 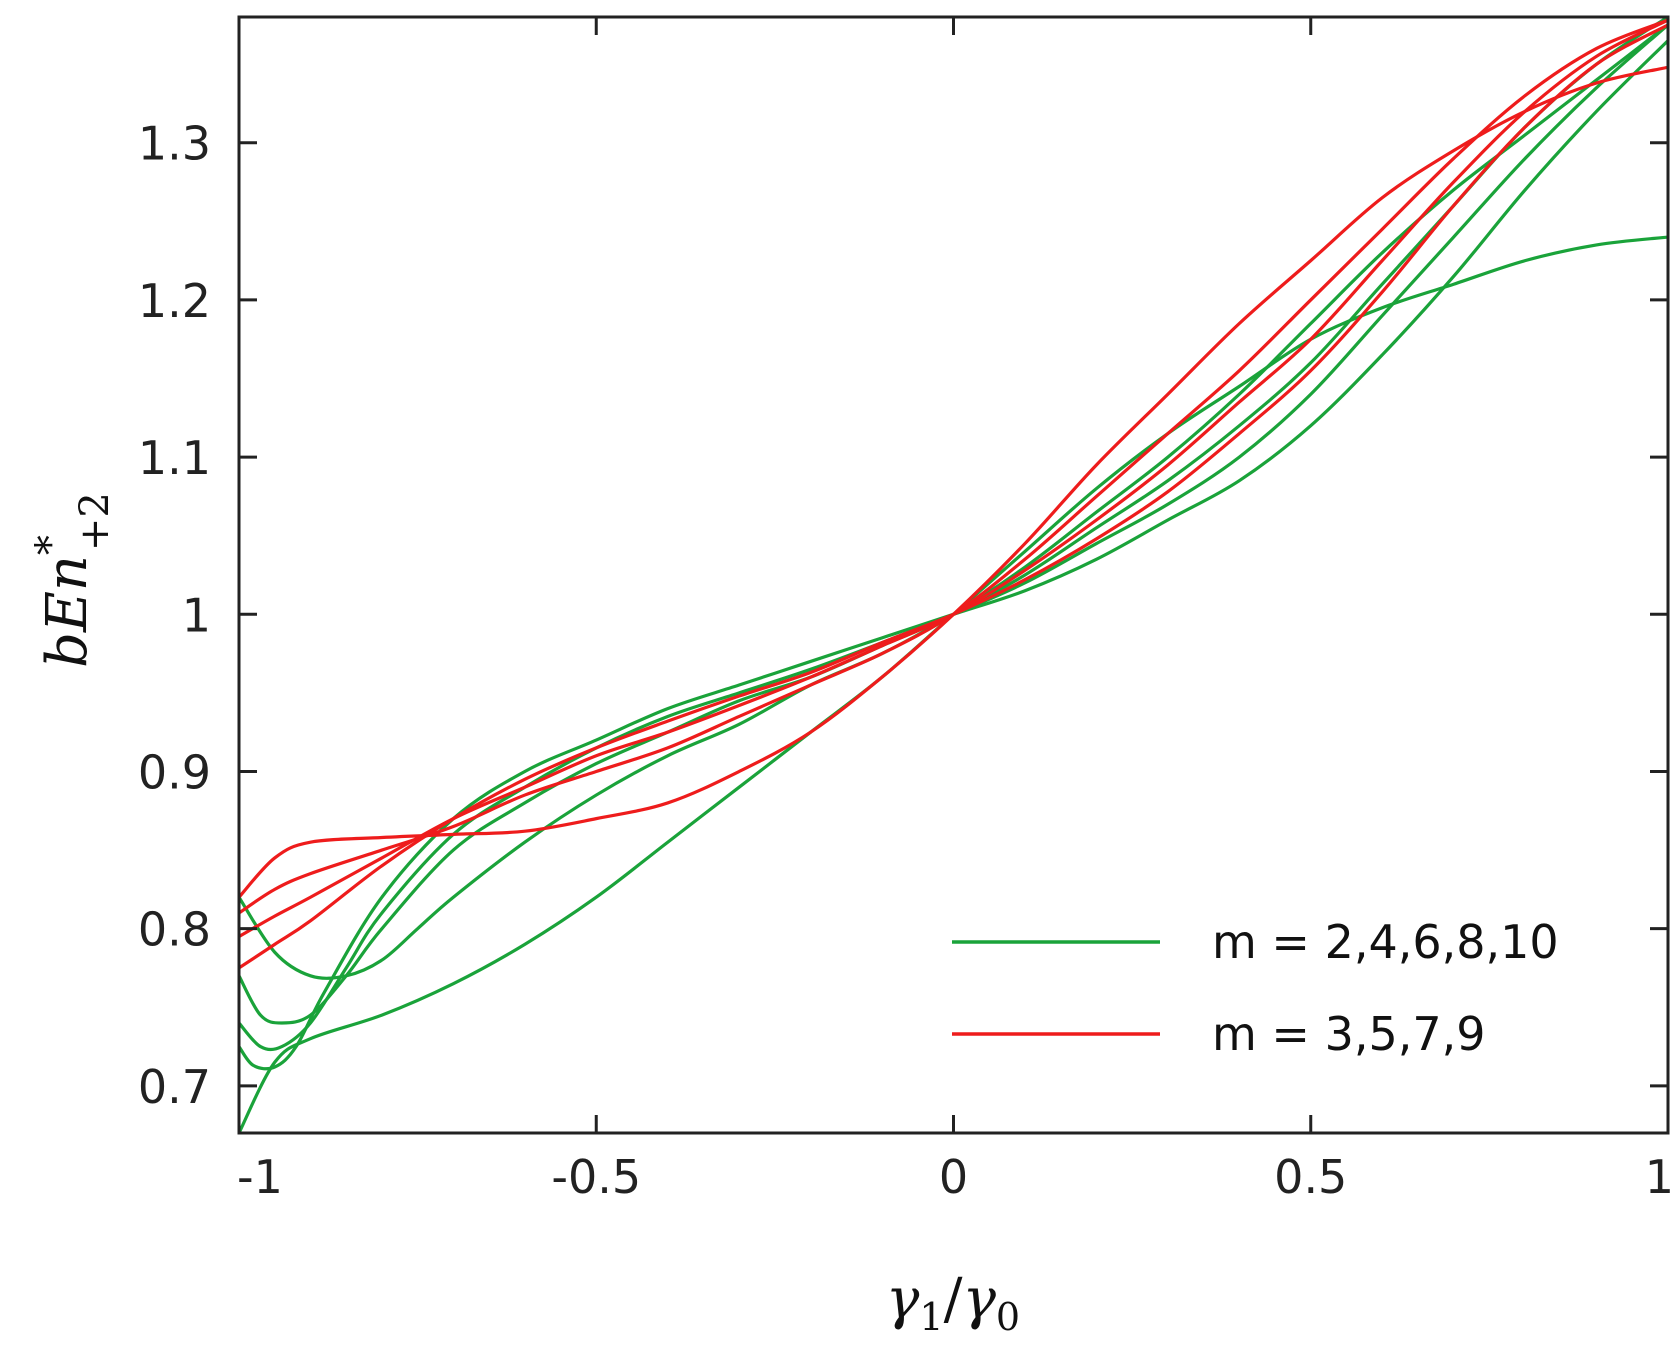 I want to click on x-tick-label-1: 1, so click(x=1659, y=1177).